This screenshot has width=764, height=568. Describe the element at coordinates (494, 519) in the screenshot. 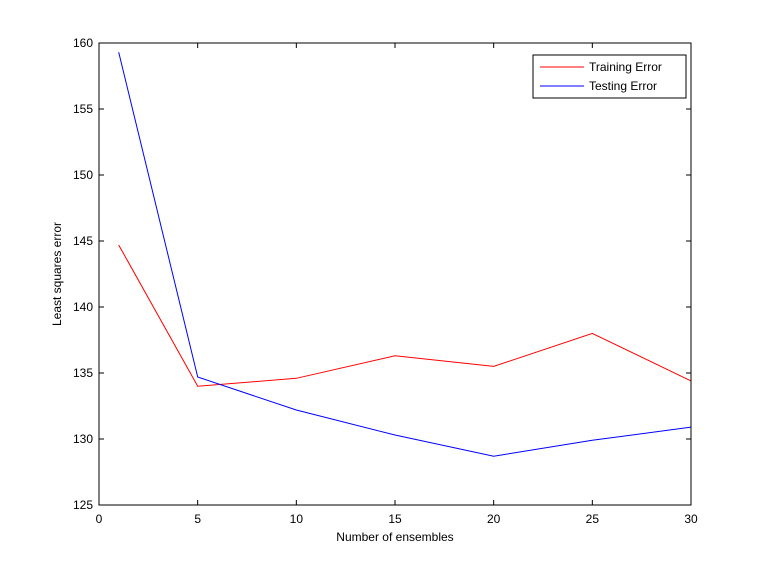

I see `x-tick-label: 20` at that location.